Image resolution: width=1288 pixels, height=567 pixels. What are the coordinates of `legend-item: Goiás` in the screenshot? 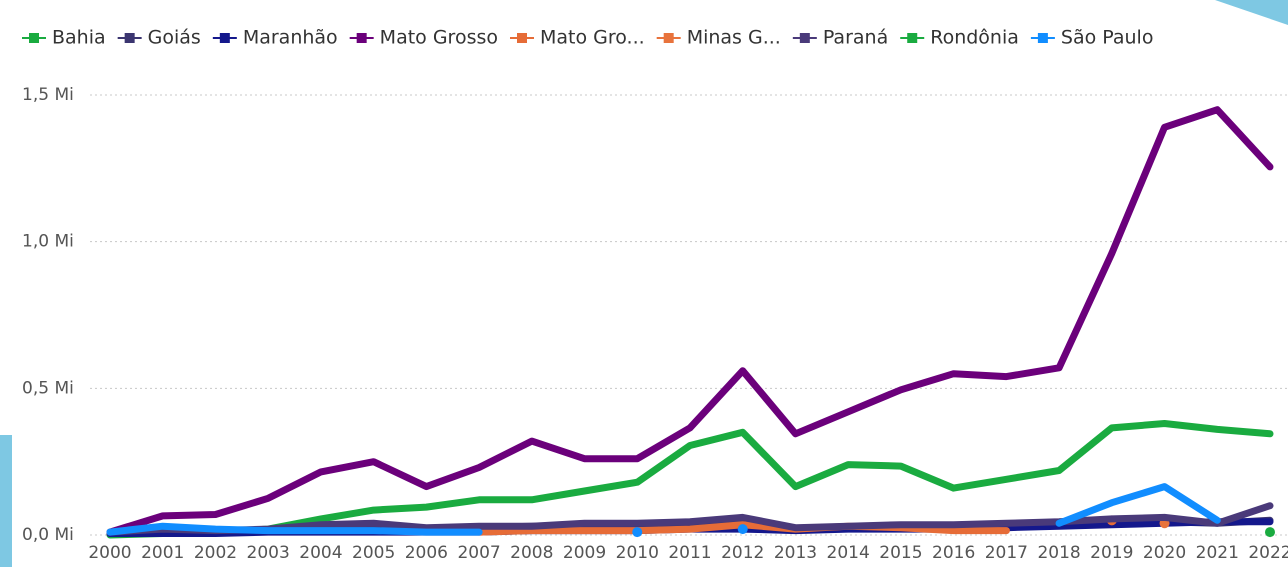 It's located at (159, 38).